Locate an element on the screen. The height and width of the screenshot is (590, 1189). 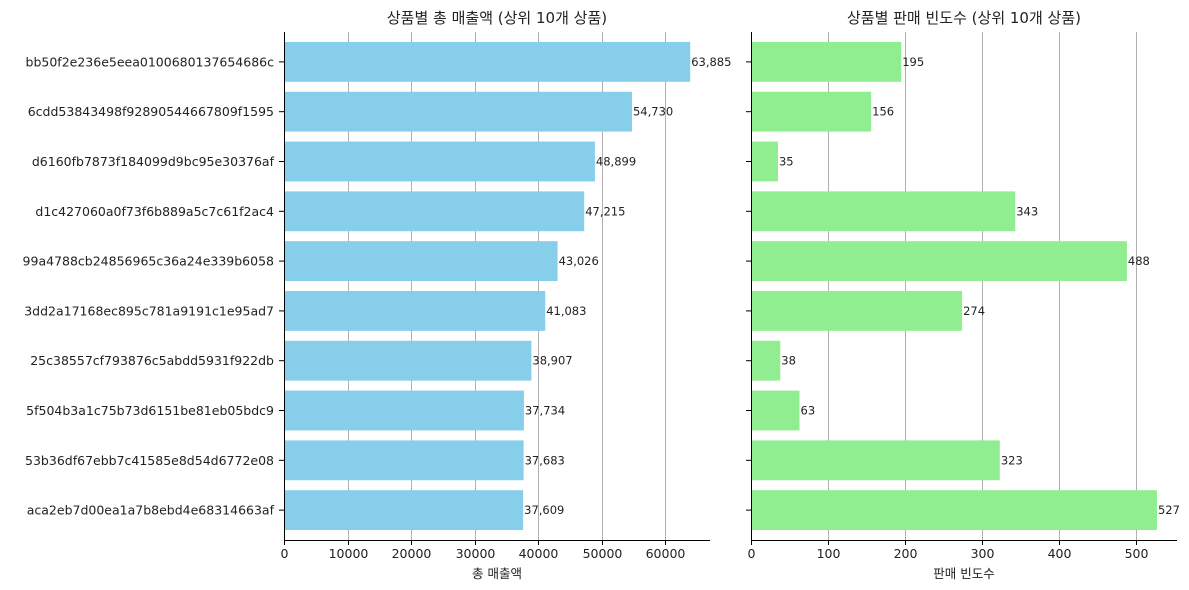
revenue-data-label: 47,215 is located at coordinates (605, 211).